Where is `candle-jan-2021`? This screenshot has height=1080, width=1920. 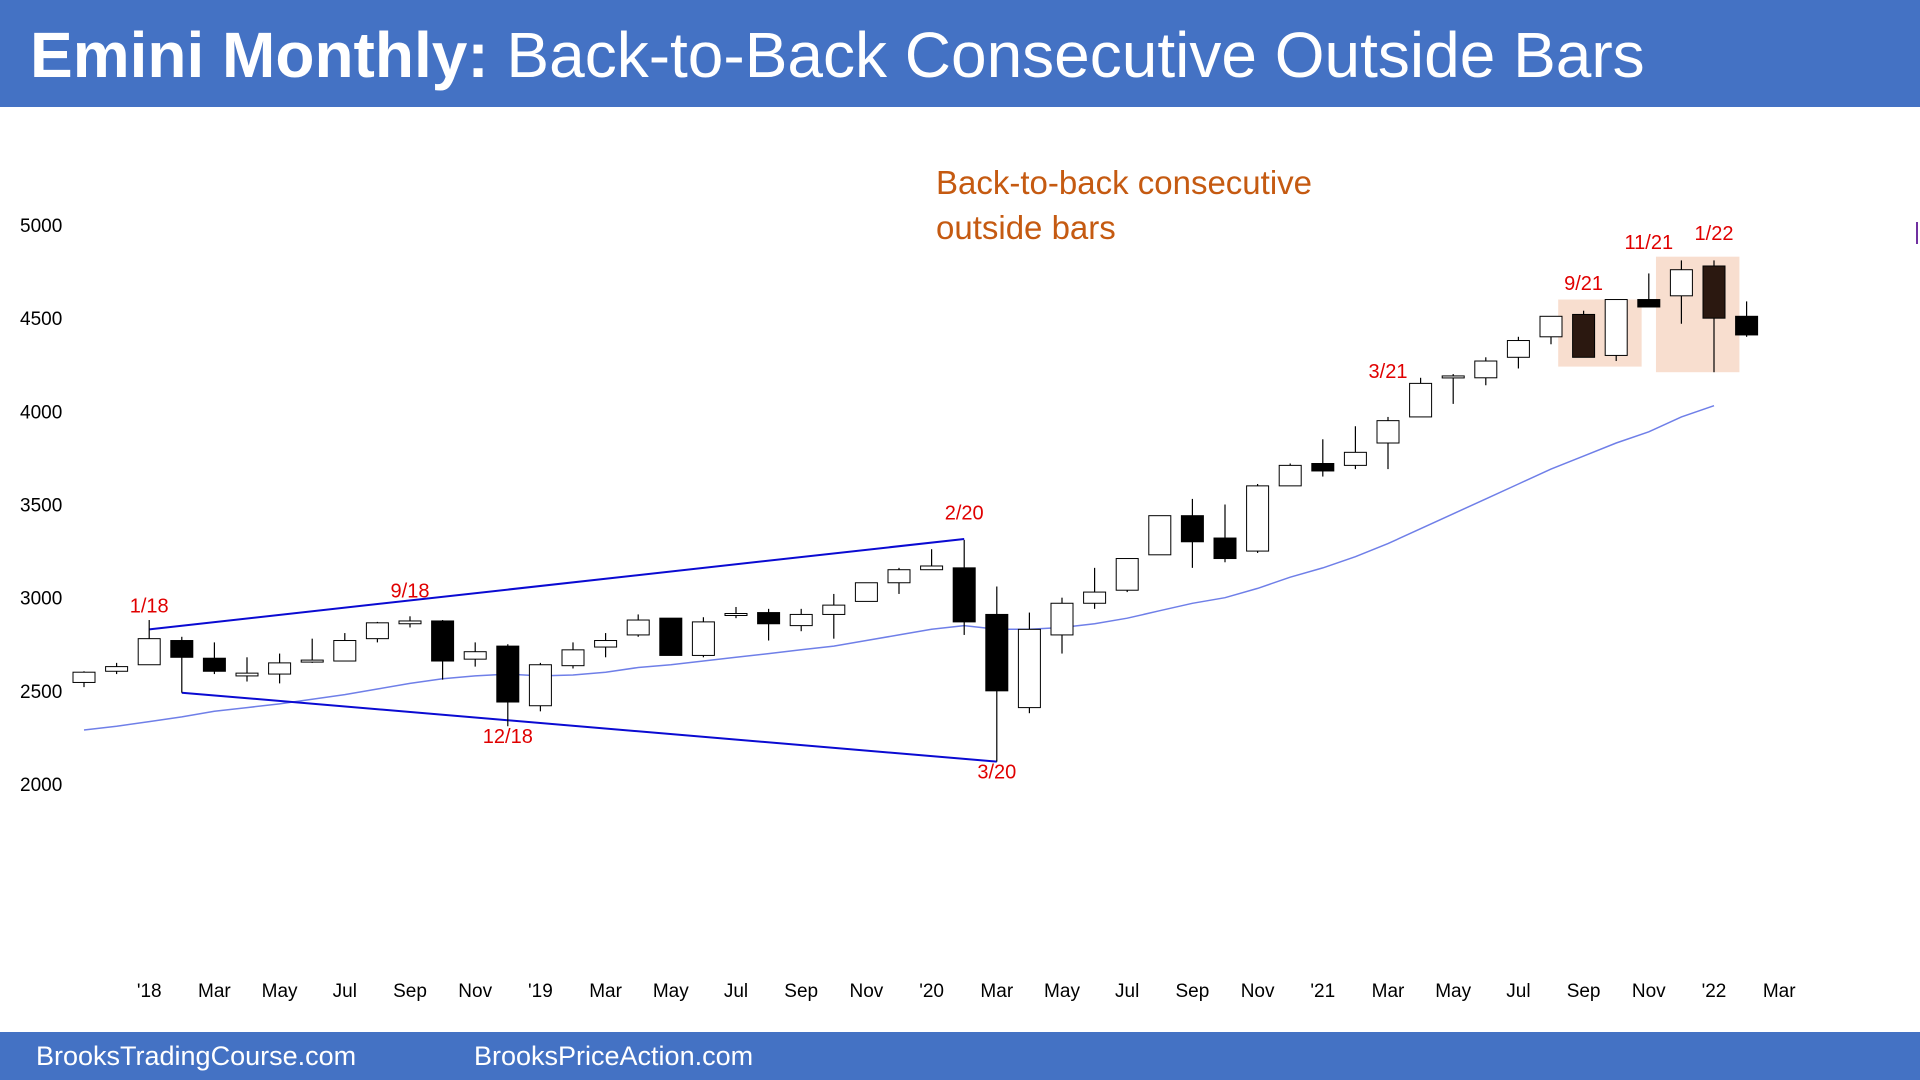 candle-jan-2021 is located at coordinates (1323, 458).